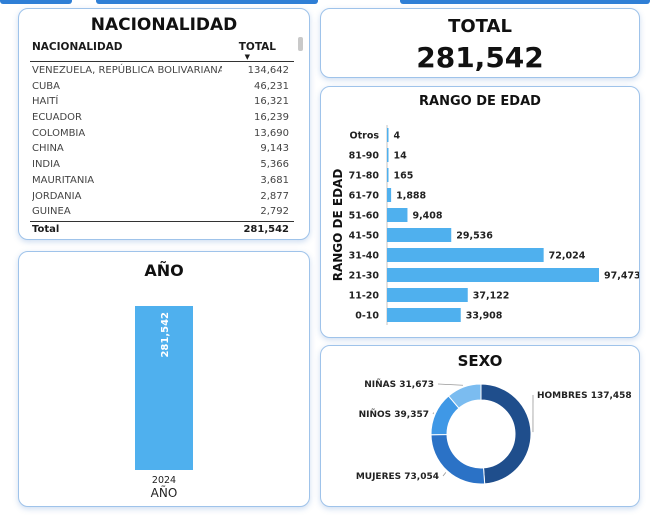 Image resolution: width=650 pixels, height=524 pixels. I want to click on row-total: 5,366, so click(274, 165).